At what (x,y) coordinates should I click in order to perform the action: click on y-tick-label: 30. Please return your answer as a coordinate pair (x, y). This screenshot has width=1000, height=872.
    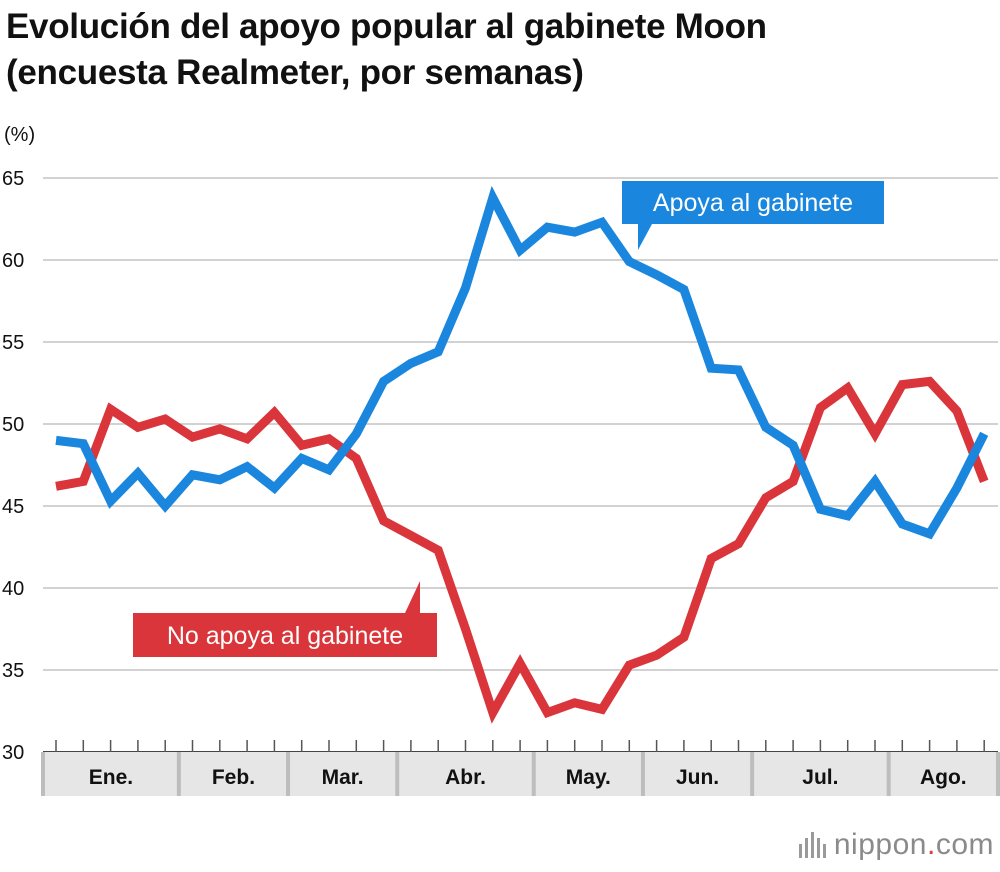
    Looking at the image, I should click on (13, 753).